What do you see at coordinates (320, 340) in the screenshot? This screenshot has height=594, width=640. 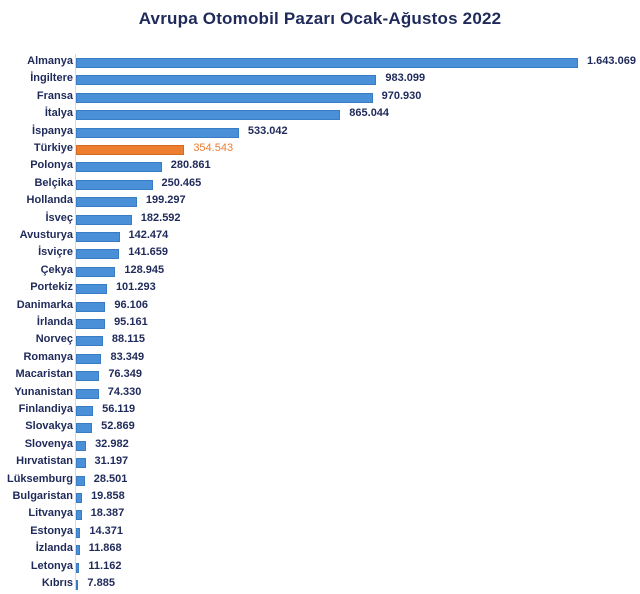 I see `bar-row: Norveç 88.115` at bounding box center [320, 340].